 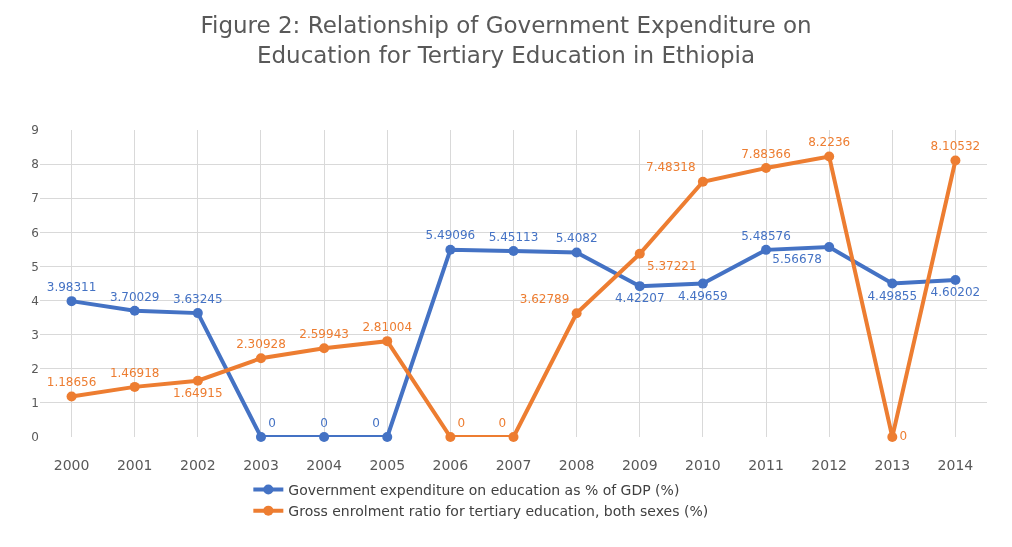 What do you see at coordinates (35, 130) in the screenshot?
I see `y-tick-label: 9` at bounding box center [35, 130].